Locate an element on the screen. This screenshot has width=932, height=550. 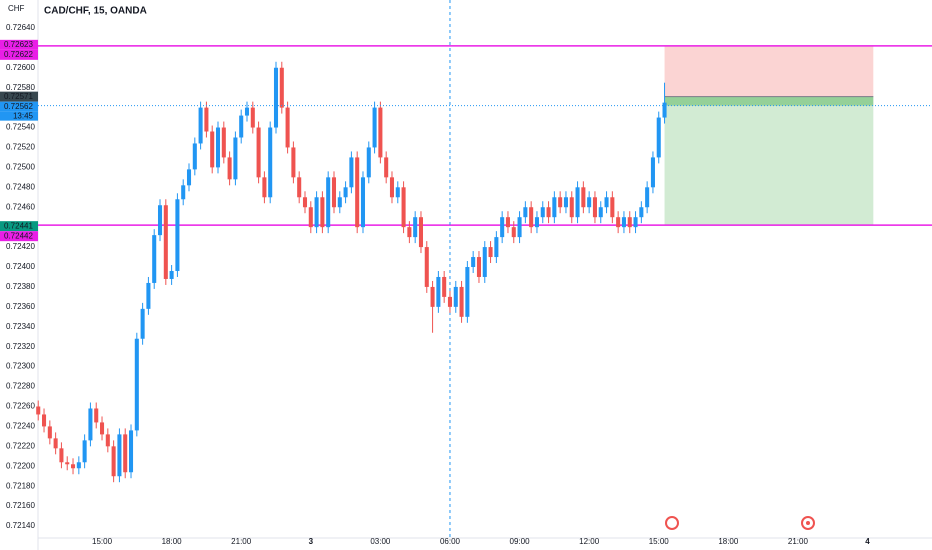
price-badge-label: 0.72622 is located at coordinates (18, 54).